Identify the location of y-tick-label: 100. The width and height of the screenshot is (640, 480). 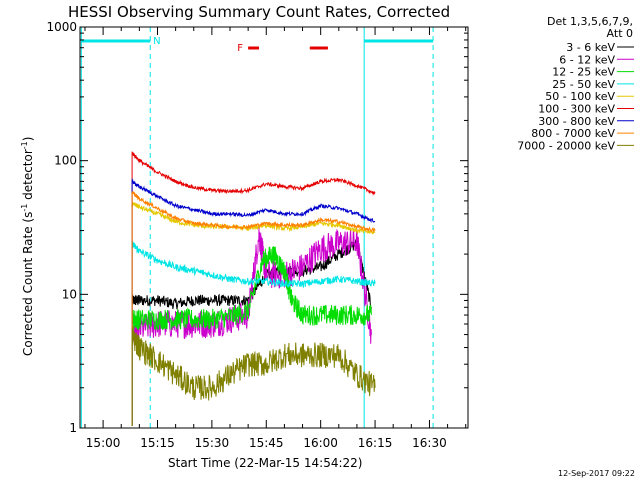
(65, 161).